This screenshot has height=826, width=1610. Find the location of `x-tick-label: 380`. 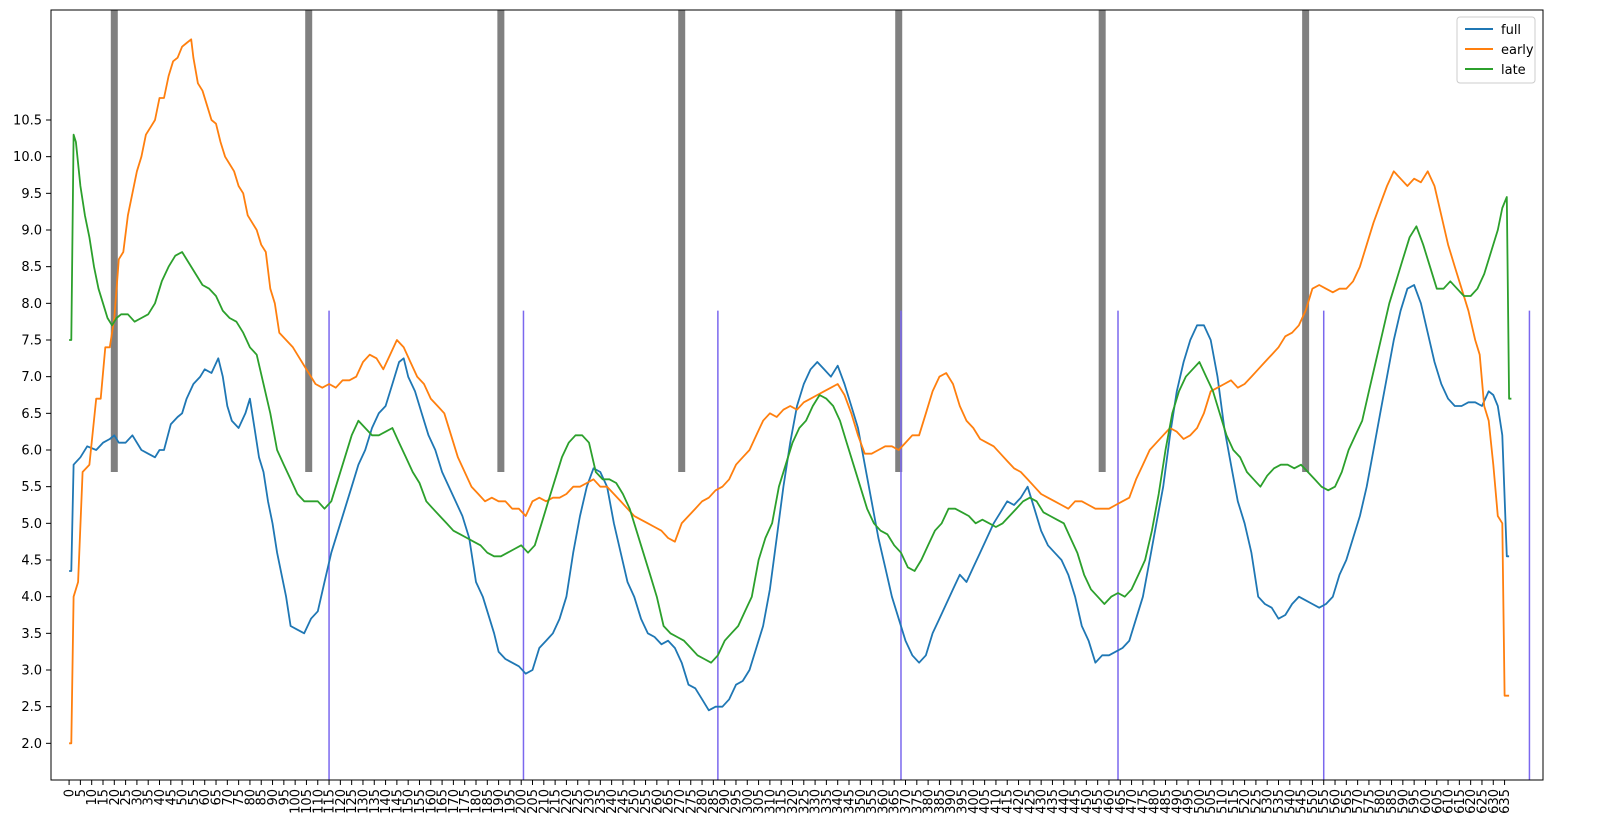

x-tick-label: 380 is located at coordinates (929, 801).